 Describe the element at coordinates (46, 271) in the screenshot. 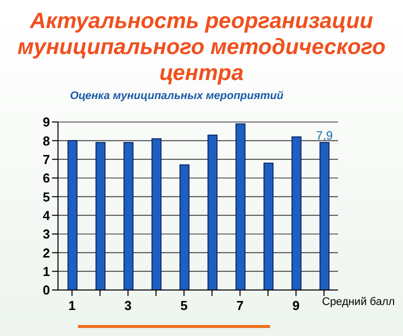

I see `y-tick-label: 1` at that location.